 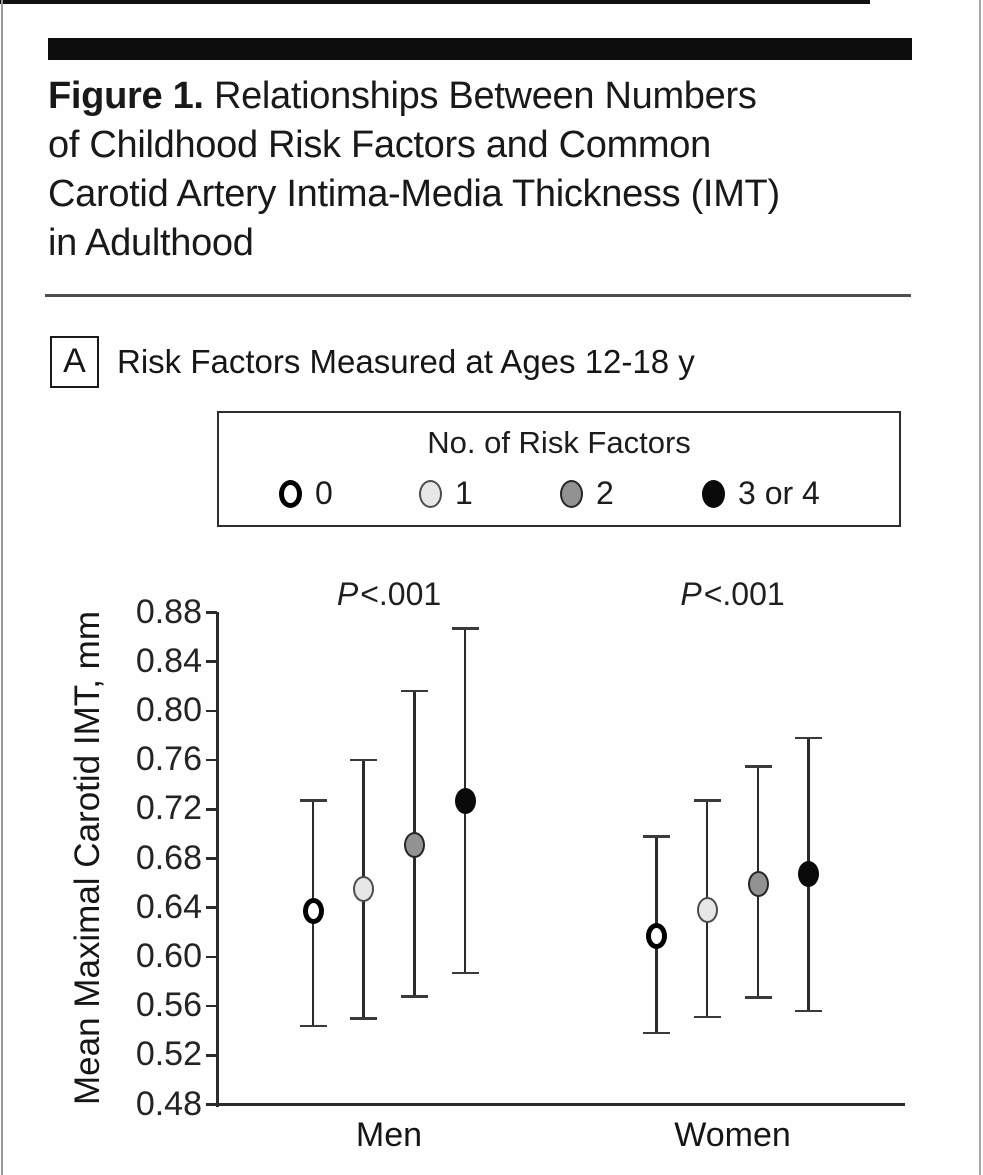 What do you see at coordinates (168, 1054) in the screenshot?
I see `y-tick-label: 0.52` at bounding box center [168, 1054].